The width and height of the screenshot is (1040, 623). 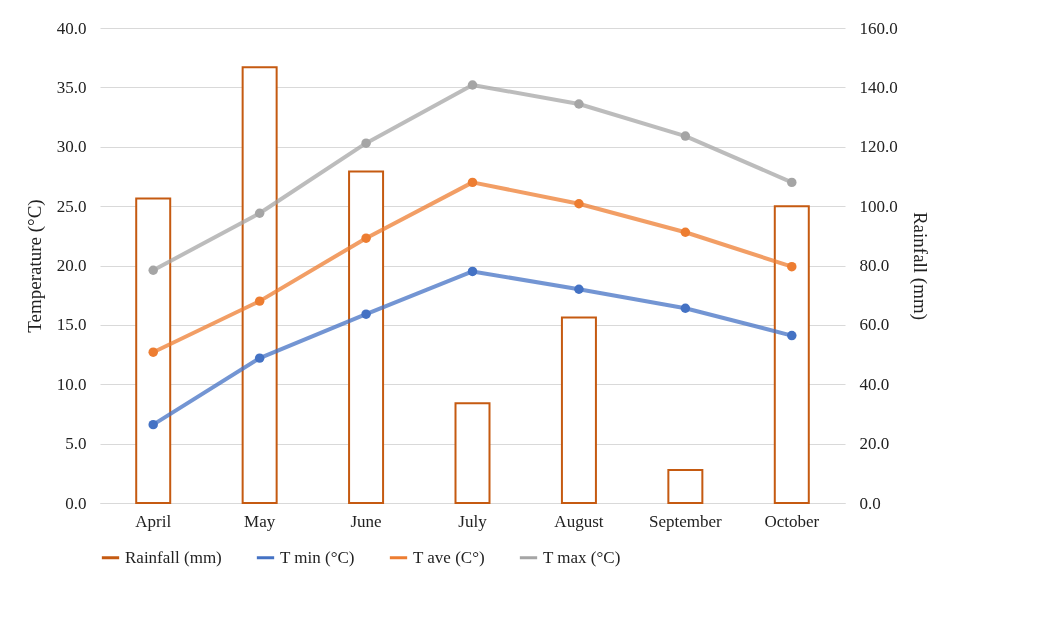 I want to click on y-tick-label: 10.0, so click(x=71, y=384).